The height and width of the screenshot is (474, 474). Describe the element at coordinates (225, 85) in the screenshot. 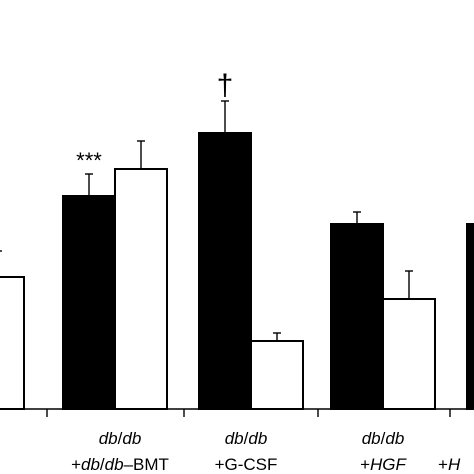

I see `significance-annotation-1: †` at that location.